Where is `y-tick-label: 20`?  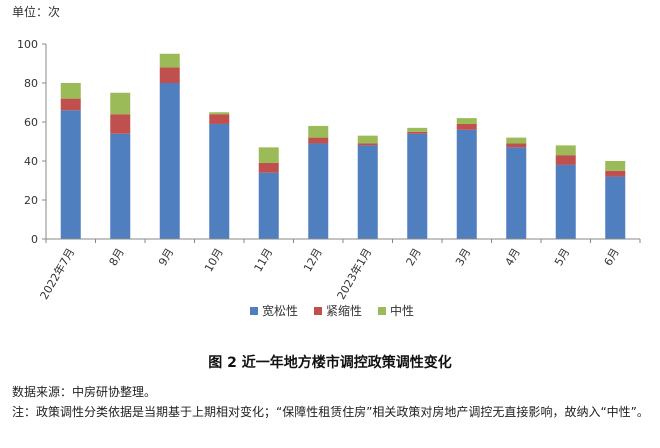
y-tick-label: 20 is located at coordinates (31, 200).